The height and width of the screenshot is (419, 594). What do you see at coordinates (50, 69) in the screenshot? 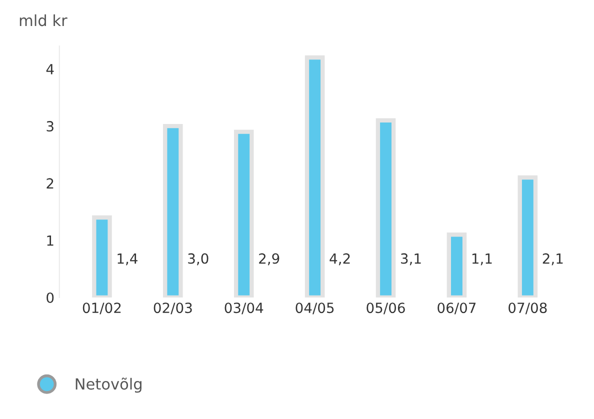
I see `y-tick-label: 4` at bounding box center [50, 69].